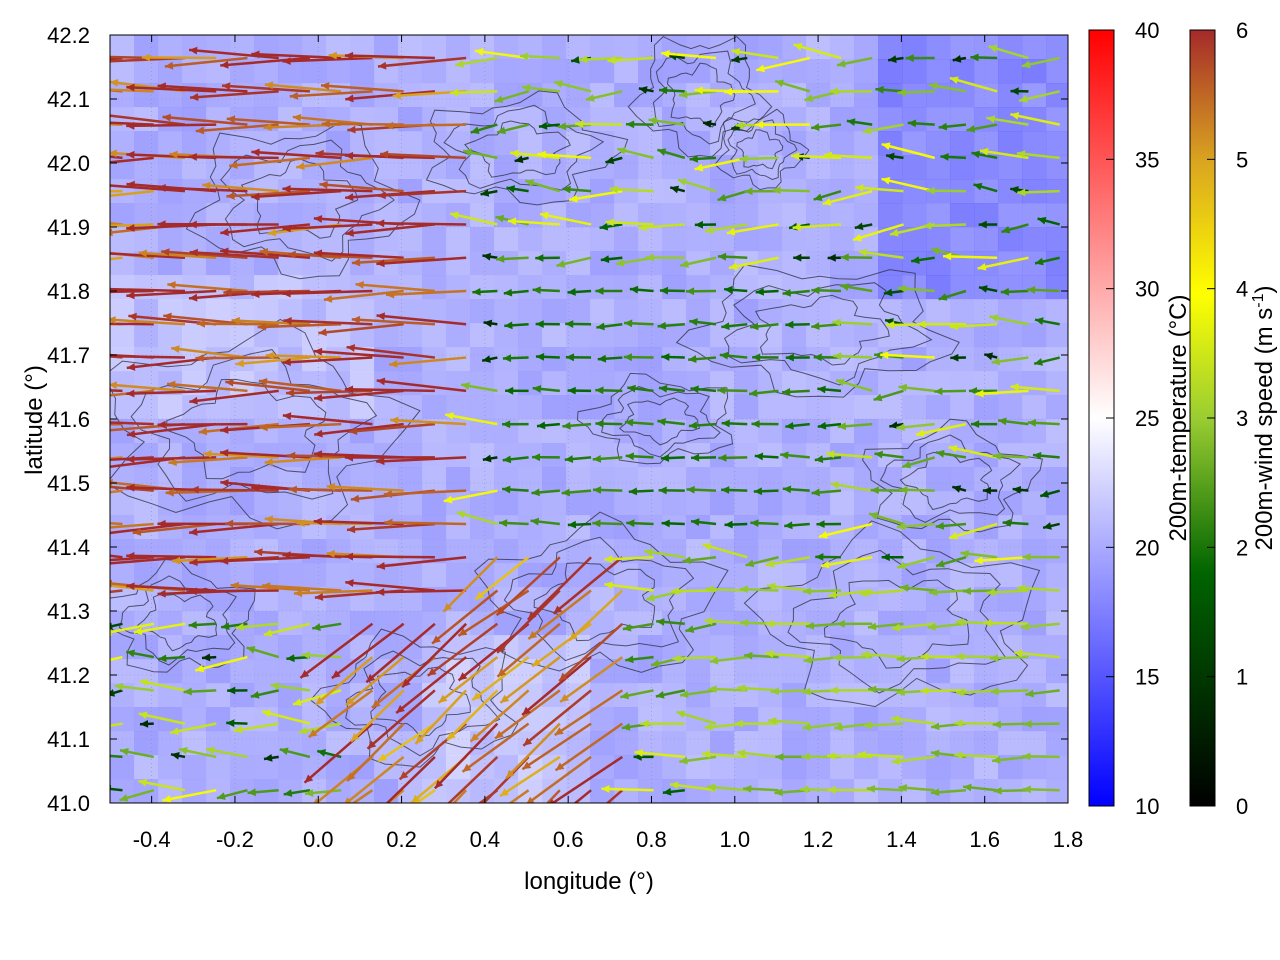 The image size is (1280, 960). What do you see at coordinates (1264, 290) in the screenshot?
I see `wind-label-end: )` at bounding box center [1264, 290].